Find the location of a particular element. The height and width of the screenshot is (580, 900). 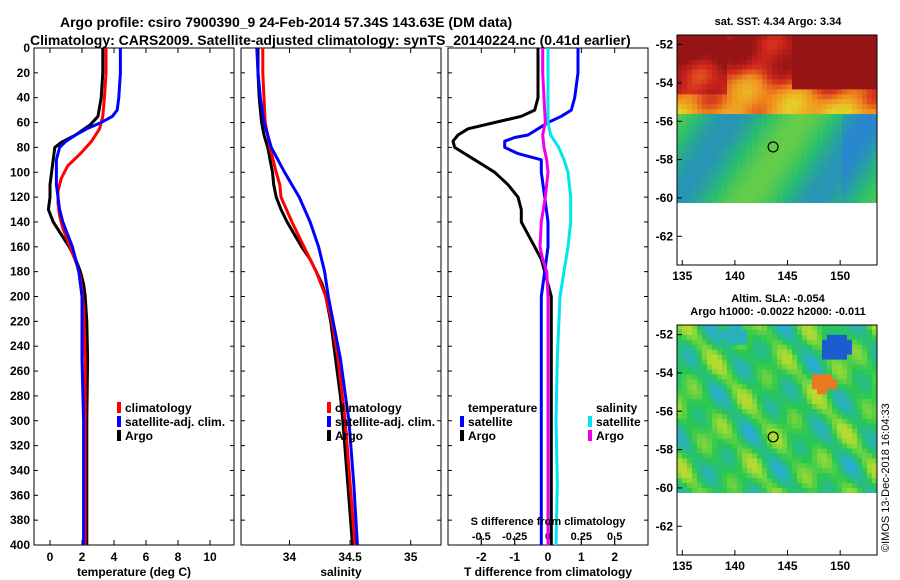

difference-x-label: T difference from climatology is located at coordinates (548, 572).